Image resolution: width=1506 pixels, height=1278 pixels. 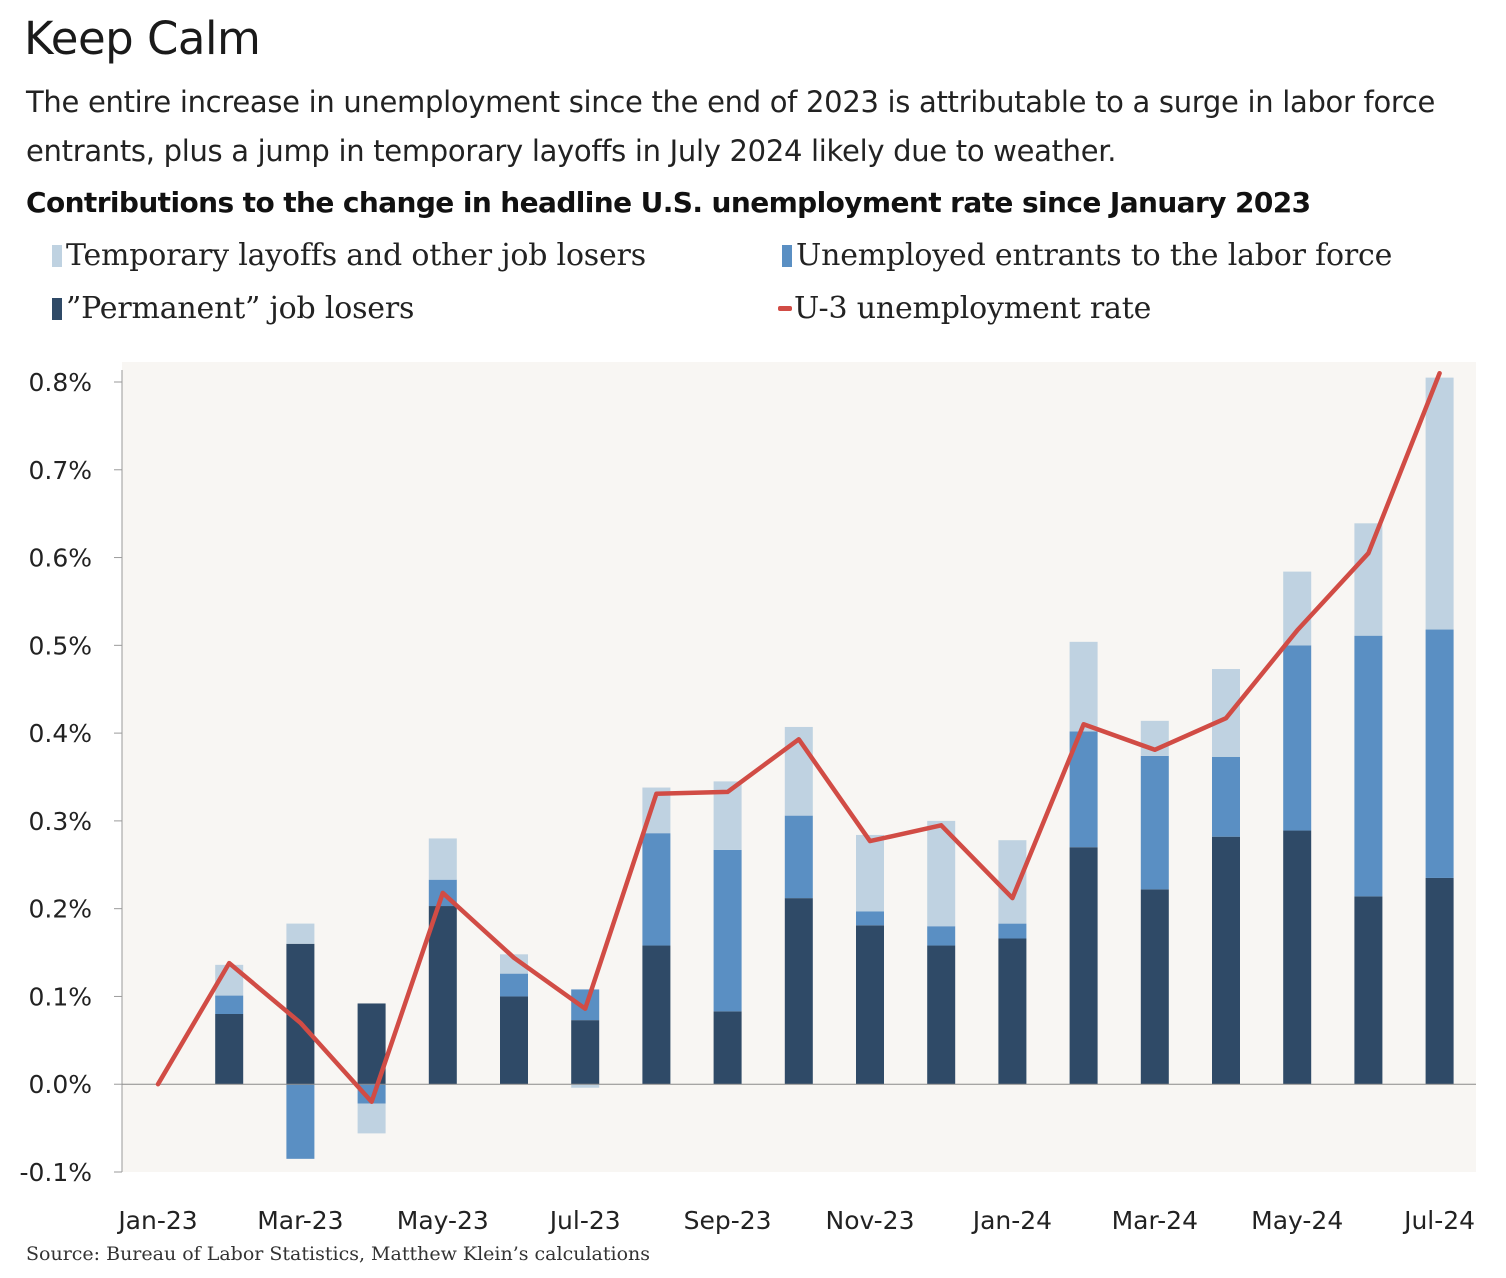 What do you see at coordinates (60, 382) in the screenshot?
I see `y-tick-label: 0.8%` at bounding box center [60, 382].